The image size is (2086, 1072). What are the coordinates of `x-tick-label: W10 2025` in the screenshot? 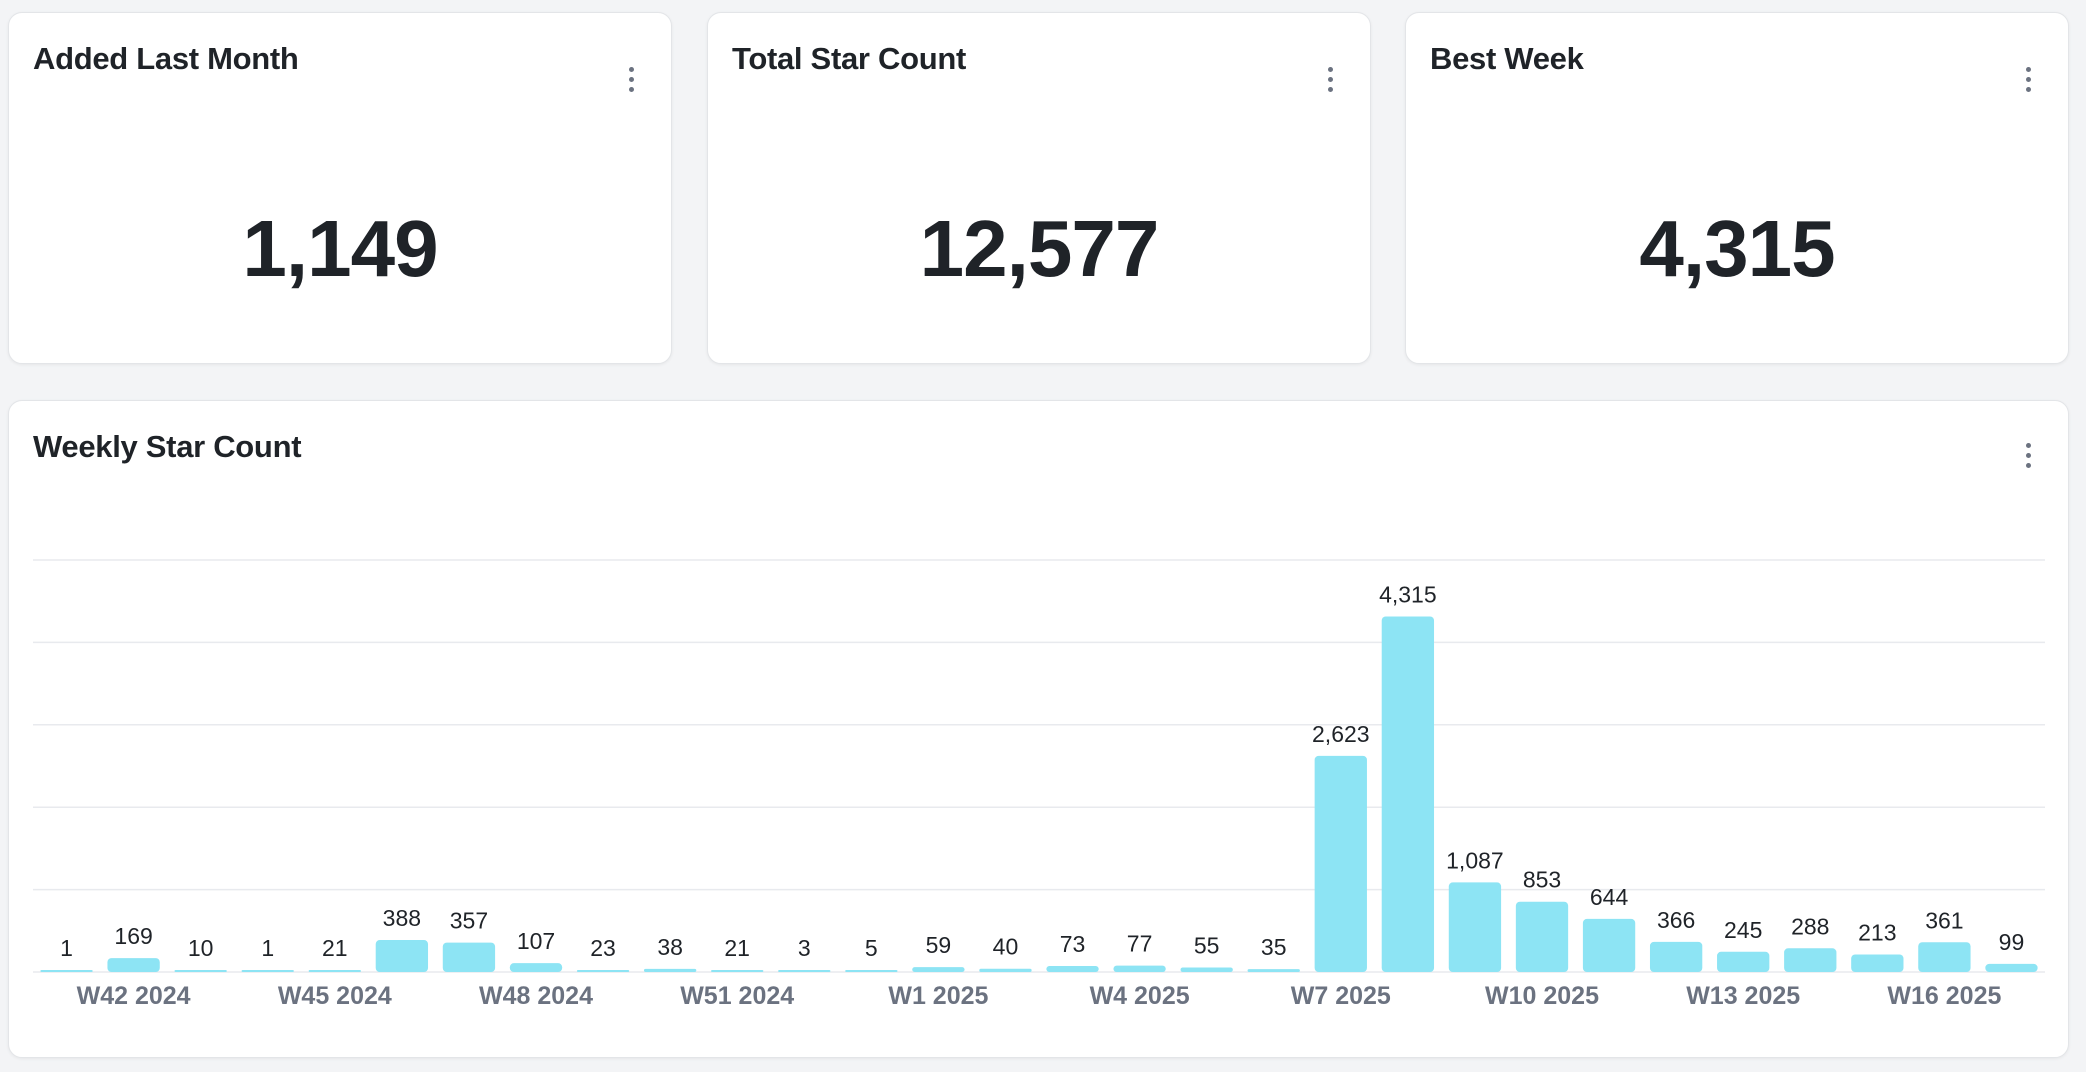 It's located at (1542, 996).